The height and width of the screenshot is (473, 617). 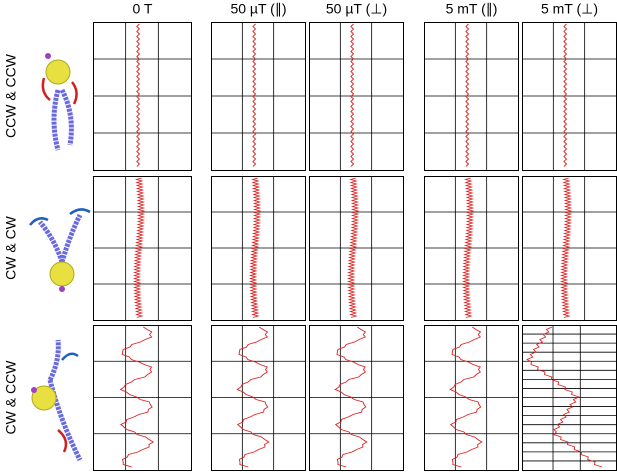 What do you see at coordinates (60, 250) in the screenshot?
I see `icon-cw-cw` at bounding box center [60, 250].